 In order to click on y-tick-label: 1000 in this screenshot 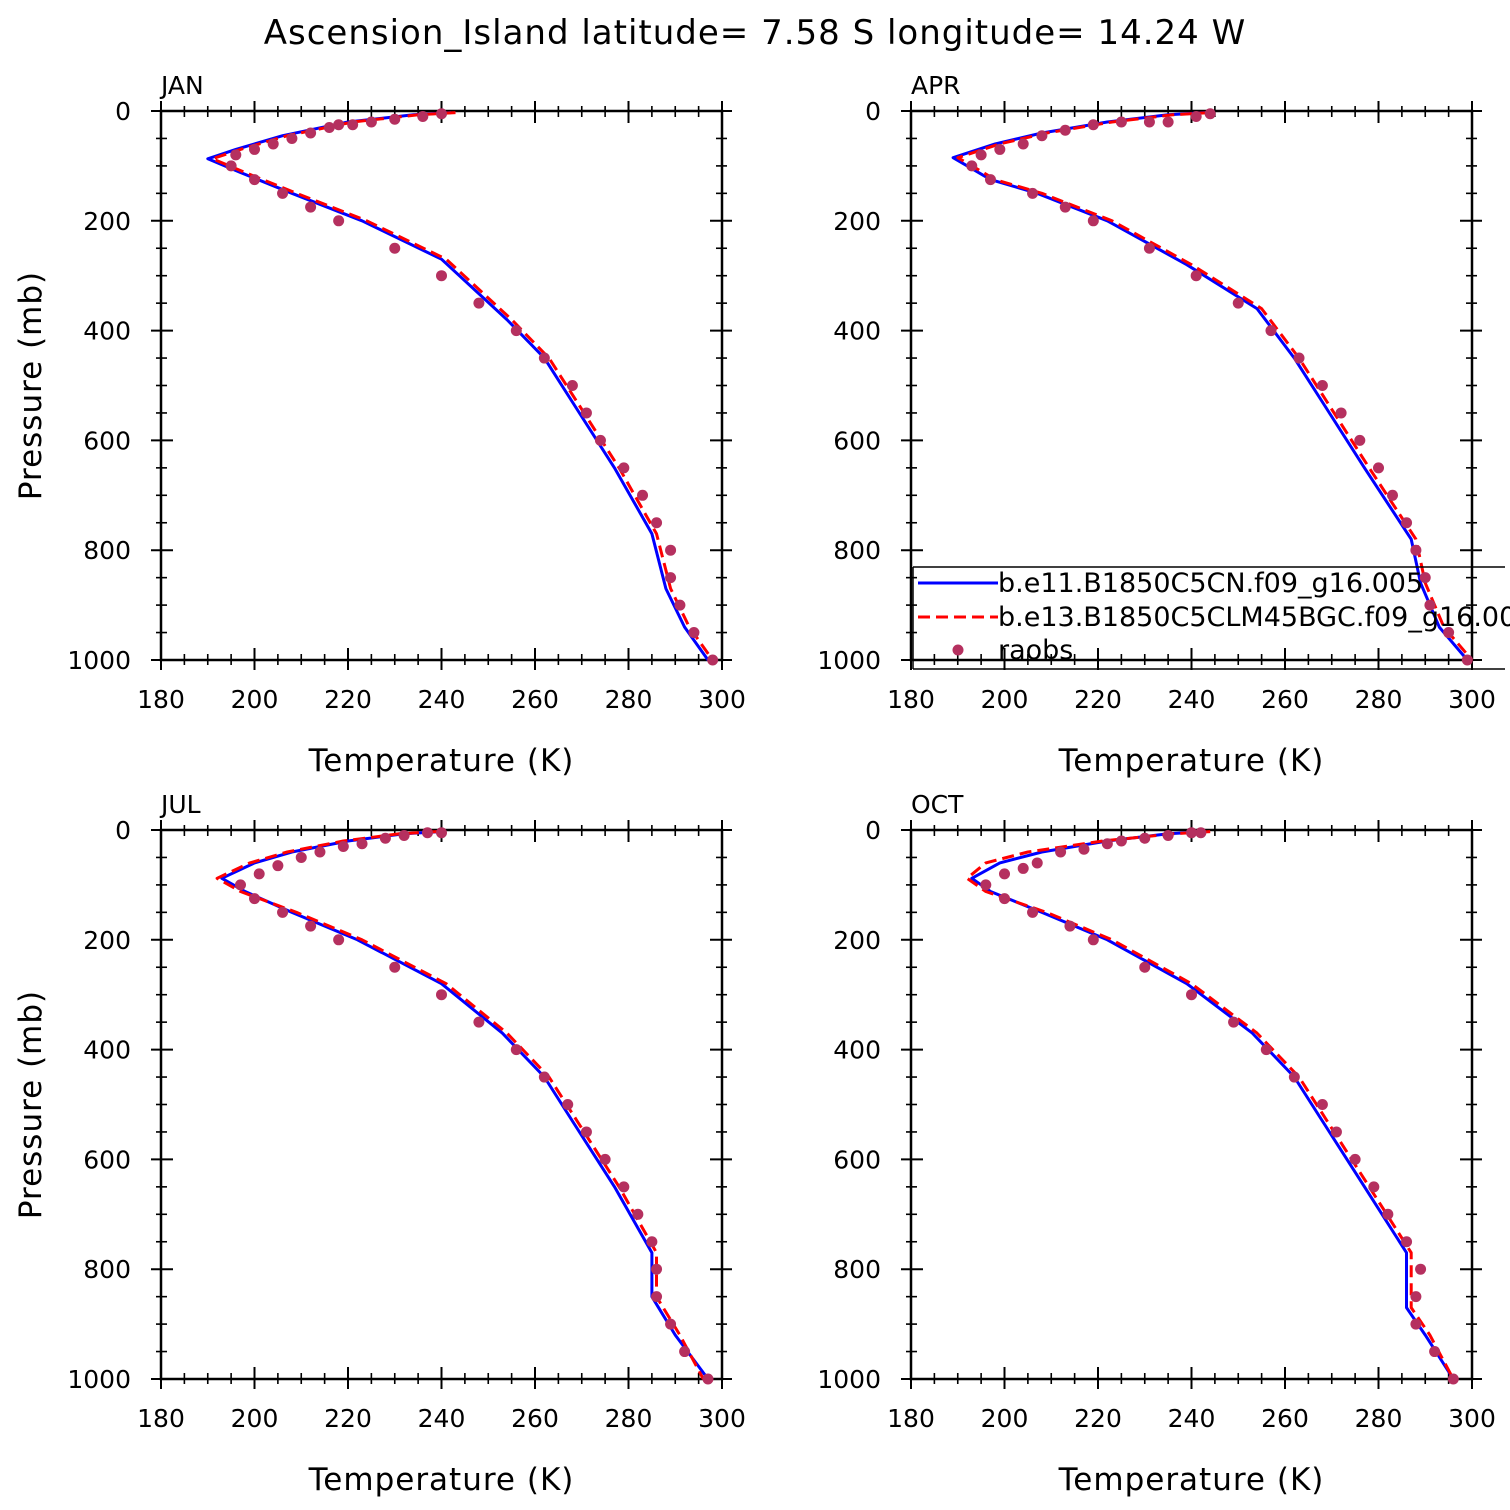, I will do `click(849, 660)`.